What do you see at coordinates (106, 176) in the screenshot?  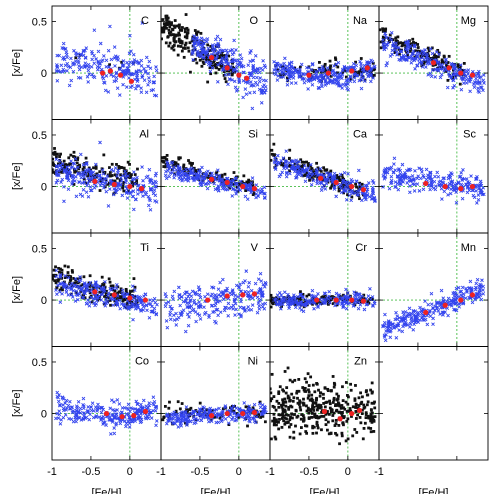 I see `panel-points` at bounding box center [106, 176].